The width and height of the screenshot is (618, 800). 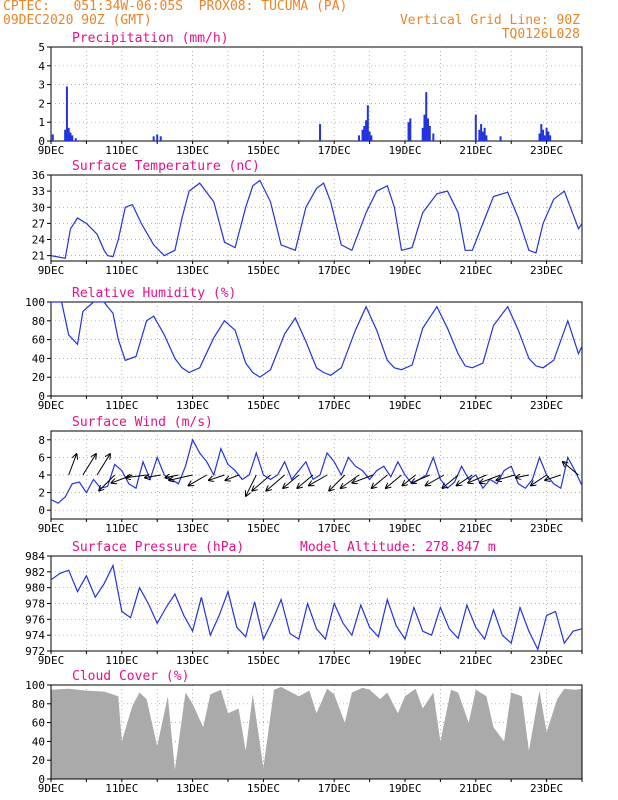 I want to click on panel-title: Precipitation (mm/h), so click(x=150, y=38).